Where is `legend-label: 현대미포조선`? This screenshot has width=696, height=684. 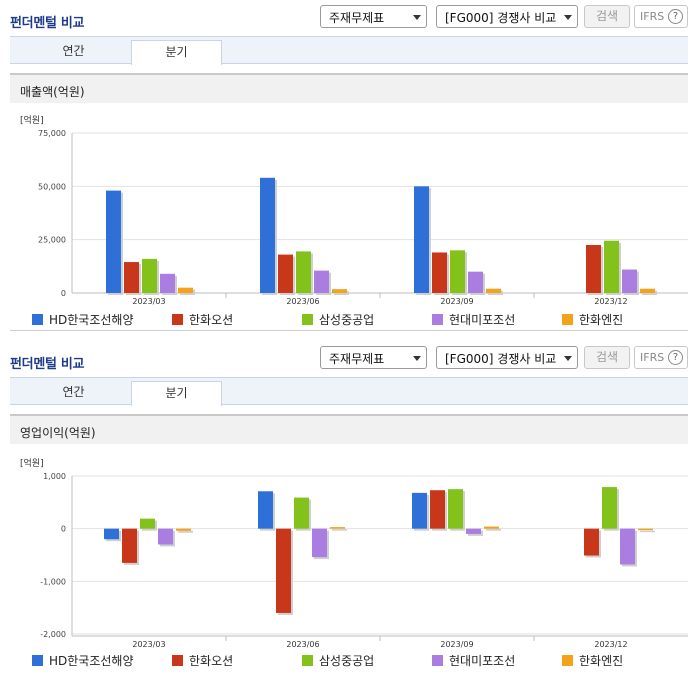 legend-label: 현대미포조선 is located at coordinates (482, 320).